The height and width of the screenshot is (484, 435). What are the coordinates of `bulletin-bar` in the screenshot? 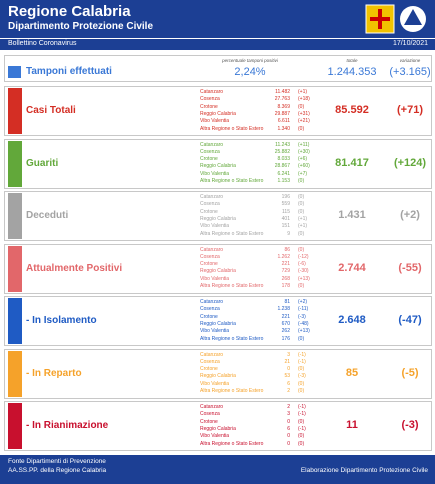 It's located at (217, 44).